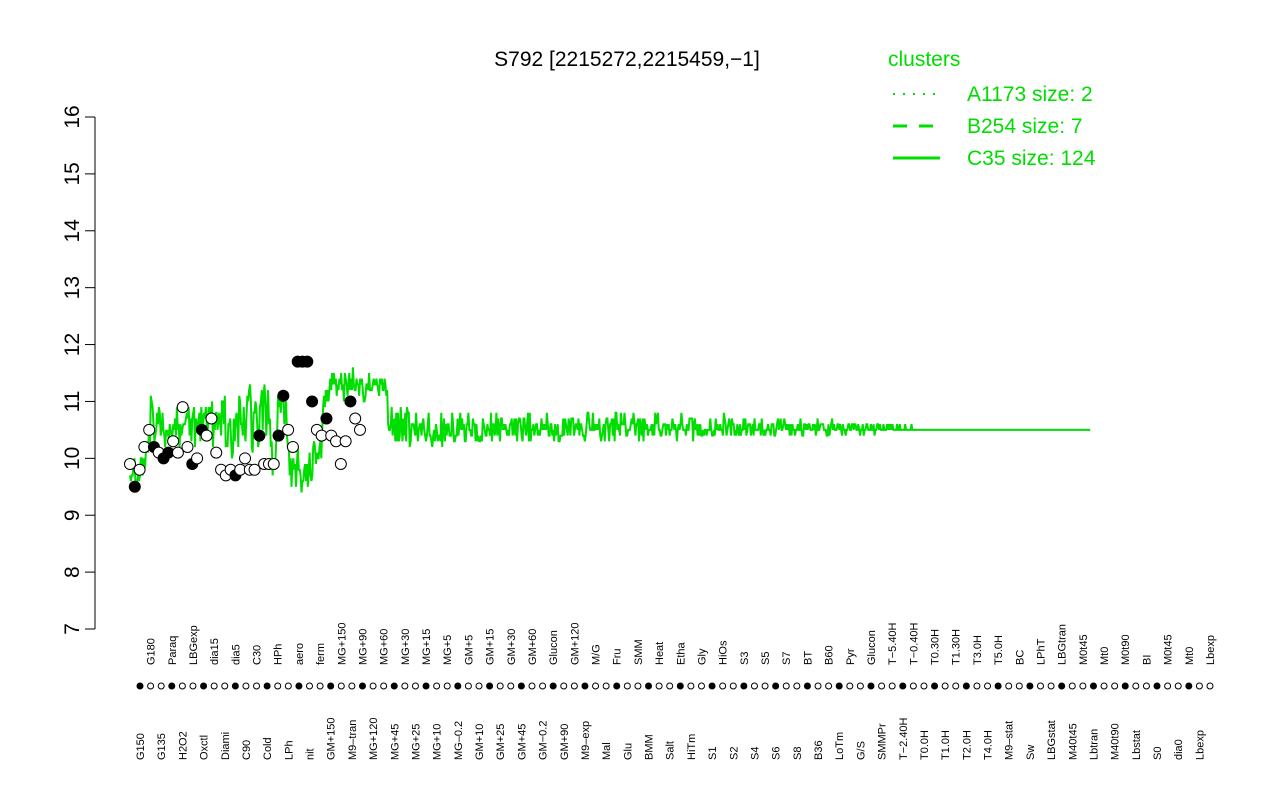 The width and height of the screenshot is (1280, 800). What do you see at coordinates (1010, 740) in the screenshot?
I see `x-tick-label: M9–stat` at bounding box center [1010, 740].